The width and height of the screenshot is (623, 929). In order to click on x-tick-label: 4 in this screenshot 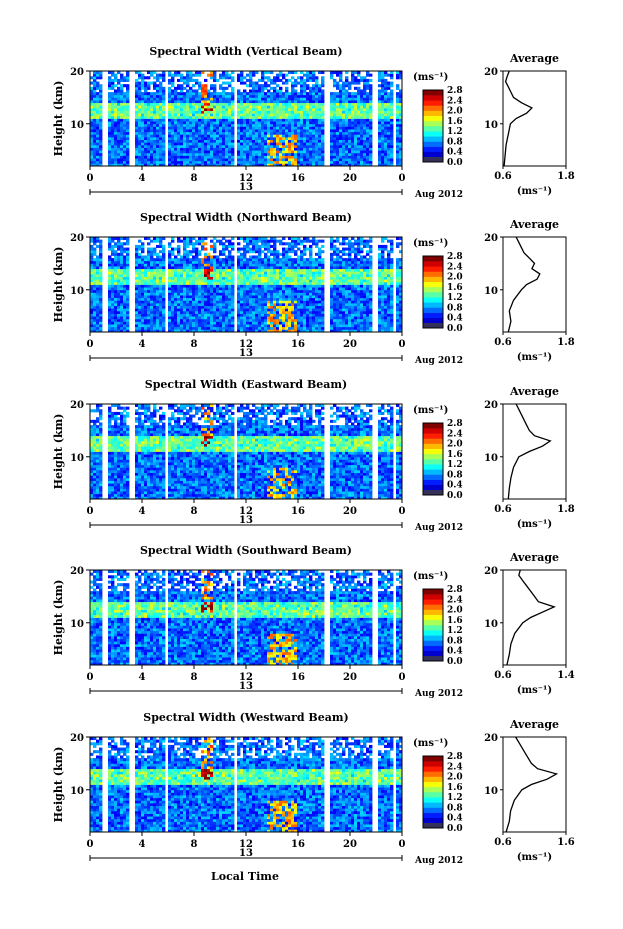, I will do `click(142, 677)`.